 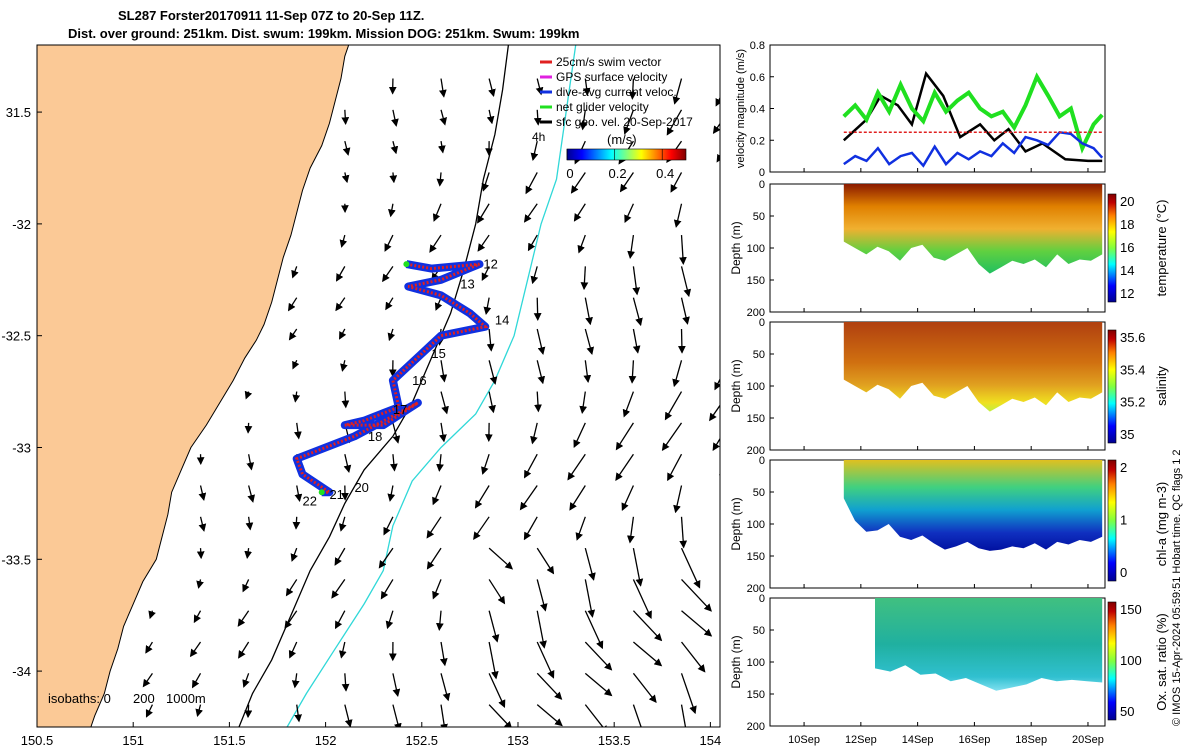 I want to click on section-y-tick-label: 200, so click(x=756, y=313).